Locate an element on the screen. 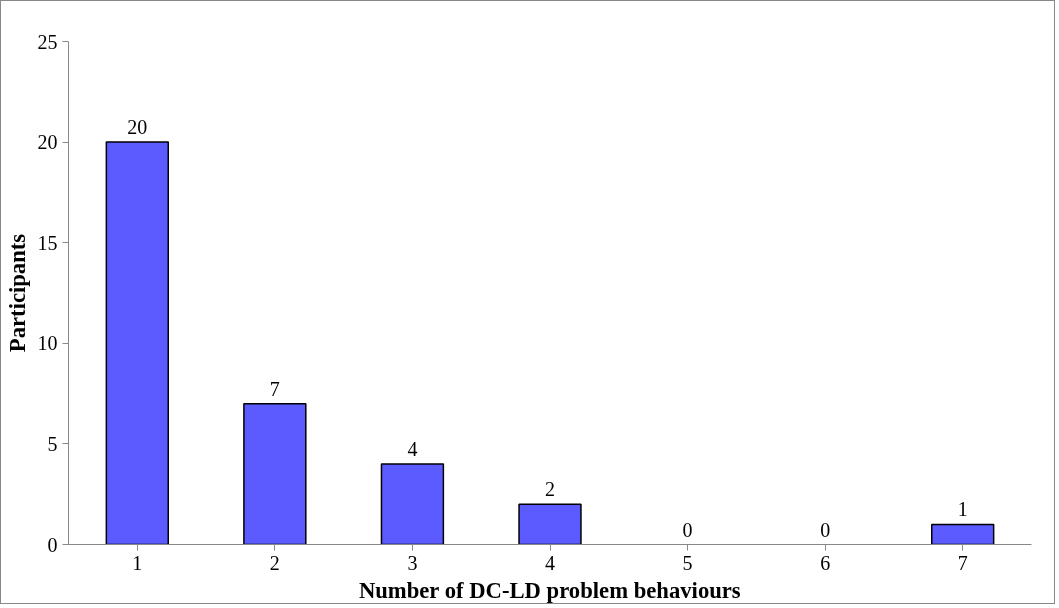 The width and height of the screenshot is (1059, 608). data-label: 1 is located at coordinates (962, 509).